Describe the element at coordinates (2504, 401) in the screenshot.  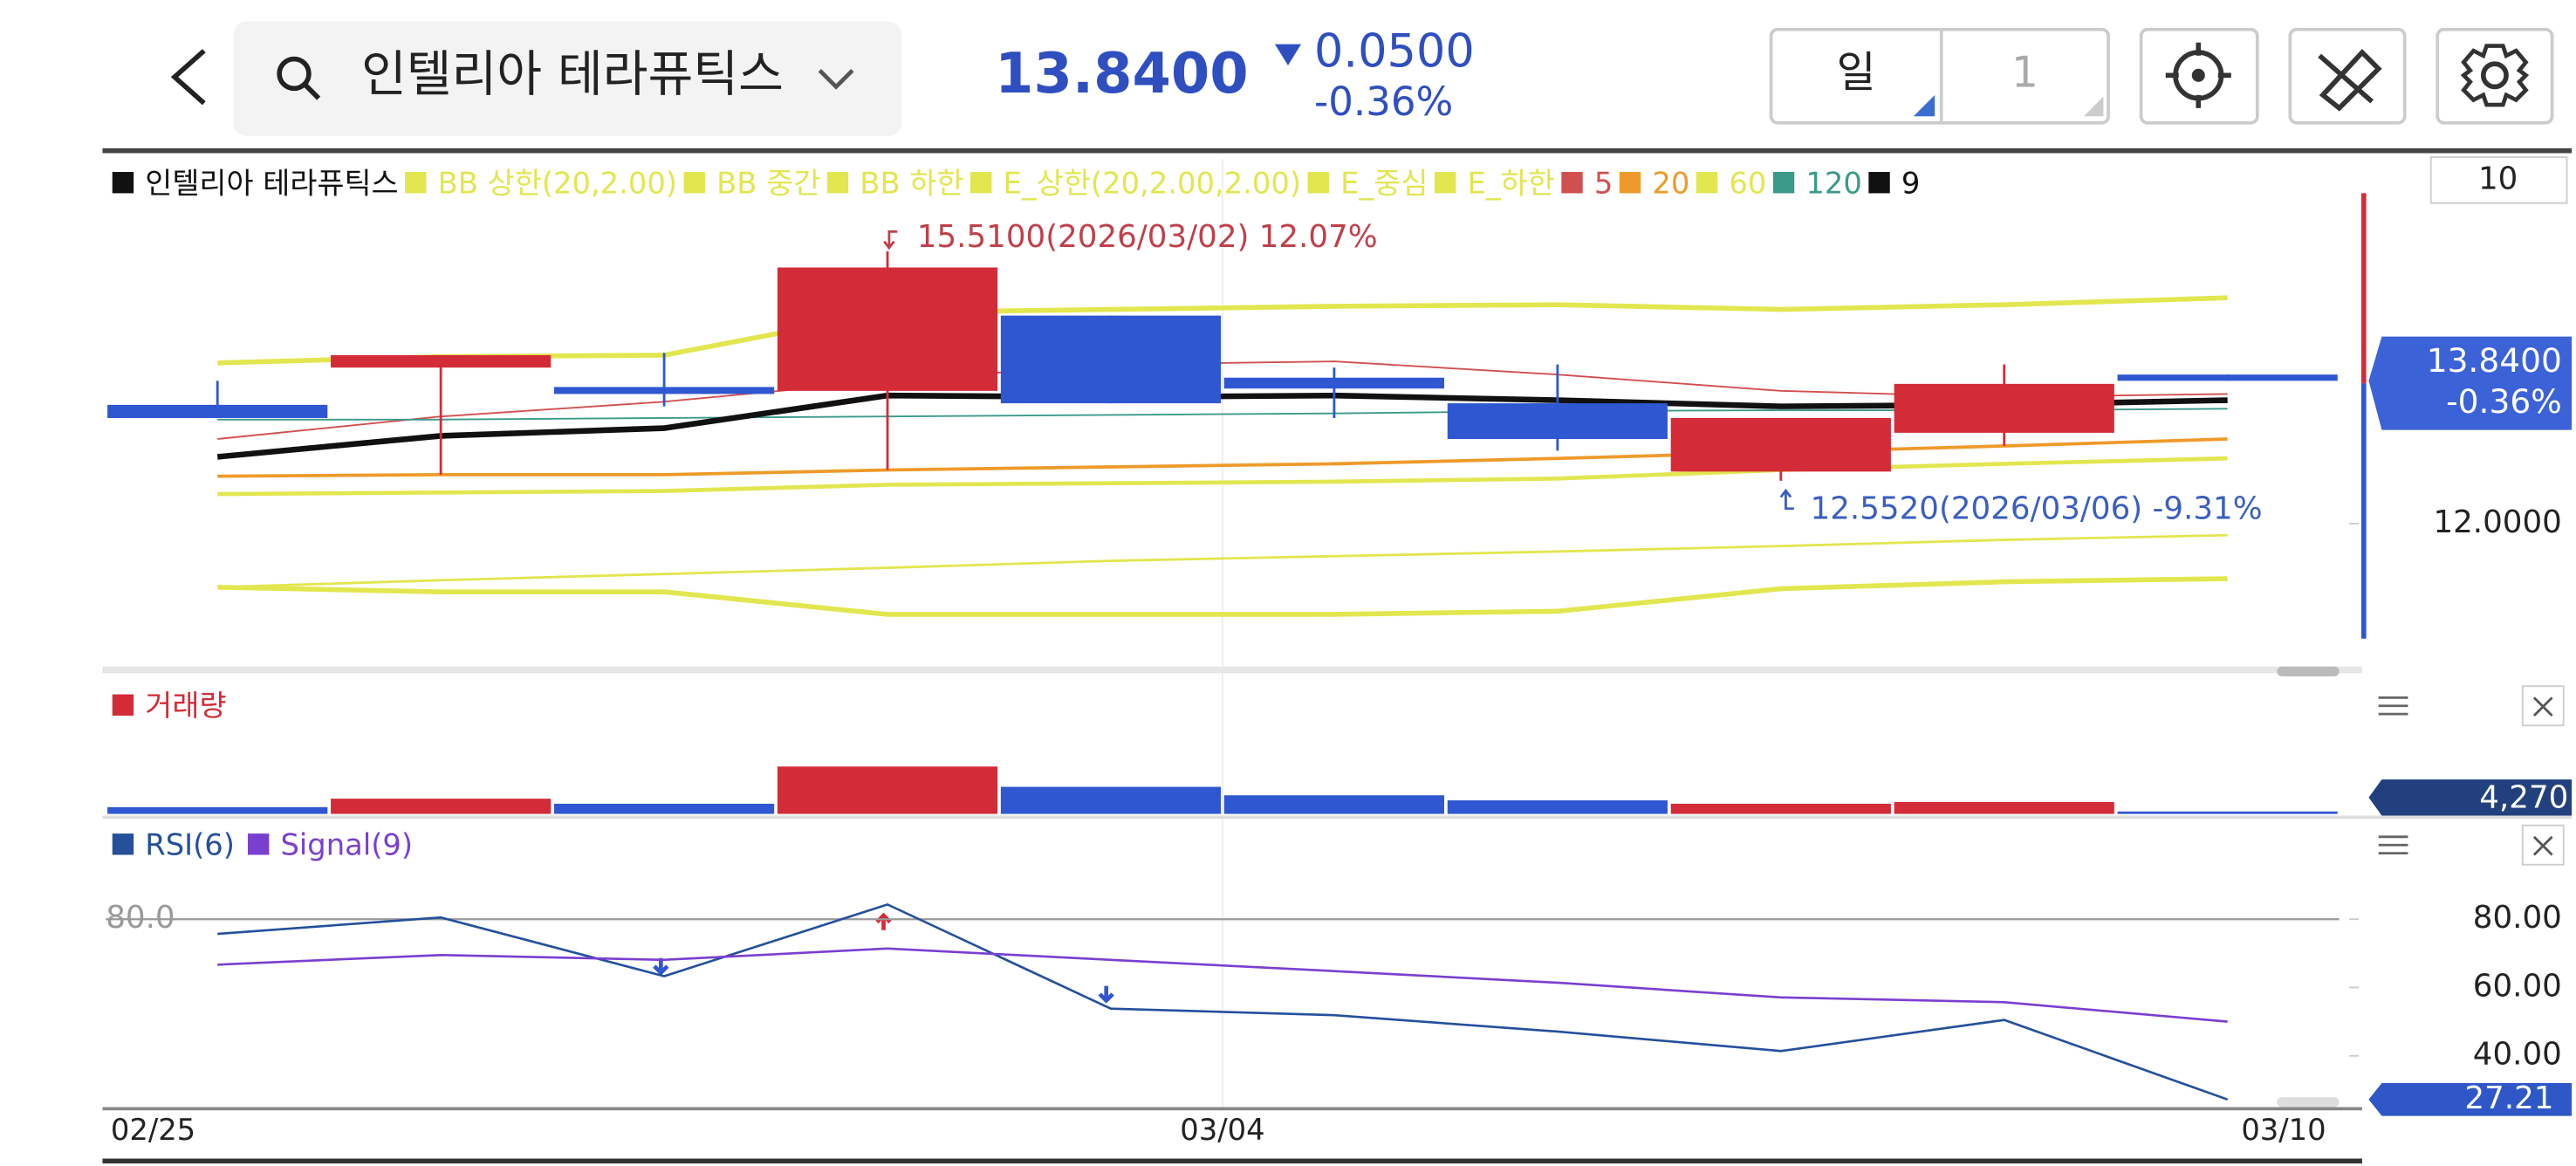
I see `price-tag-pct: -0.36%` at that location.